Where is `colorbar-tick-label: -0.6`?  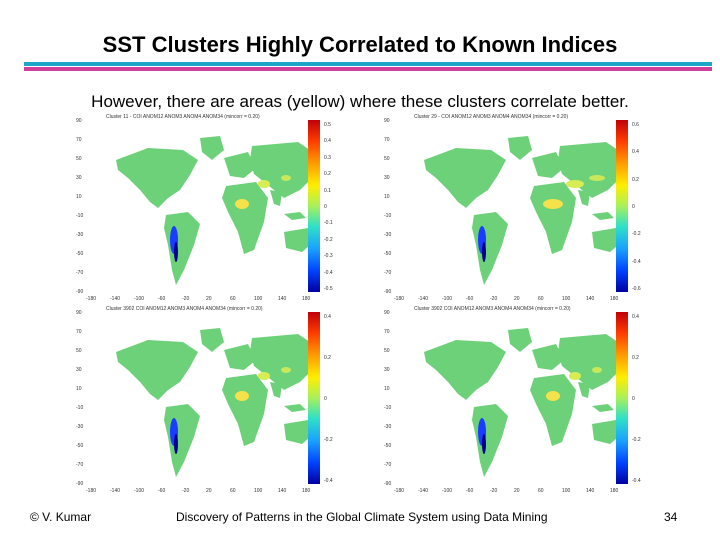 colorbar-tick-label: -0.6 is located at coordinates (636, 289).